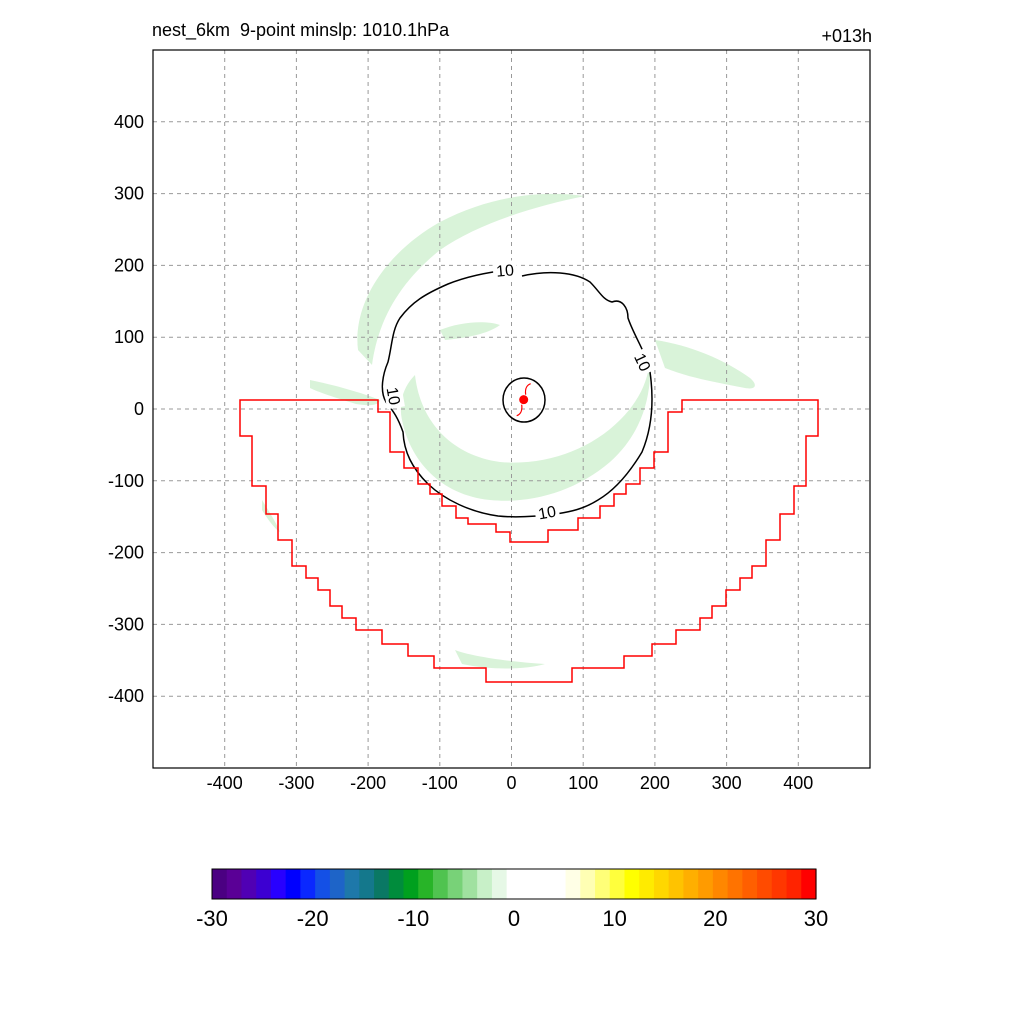 The image size is (1024, 1024). Describe the element at coordinates (368, 783) in the screenshot. I see `x-tick-label: -200` at that location.